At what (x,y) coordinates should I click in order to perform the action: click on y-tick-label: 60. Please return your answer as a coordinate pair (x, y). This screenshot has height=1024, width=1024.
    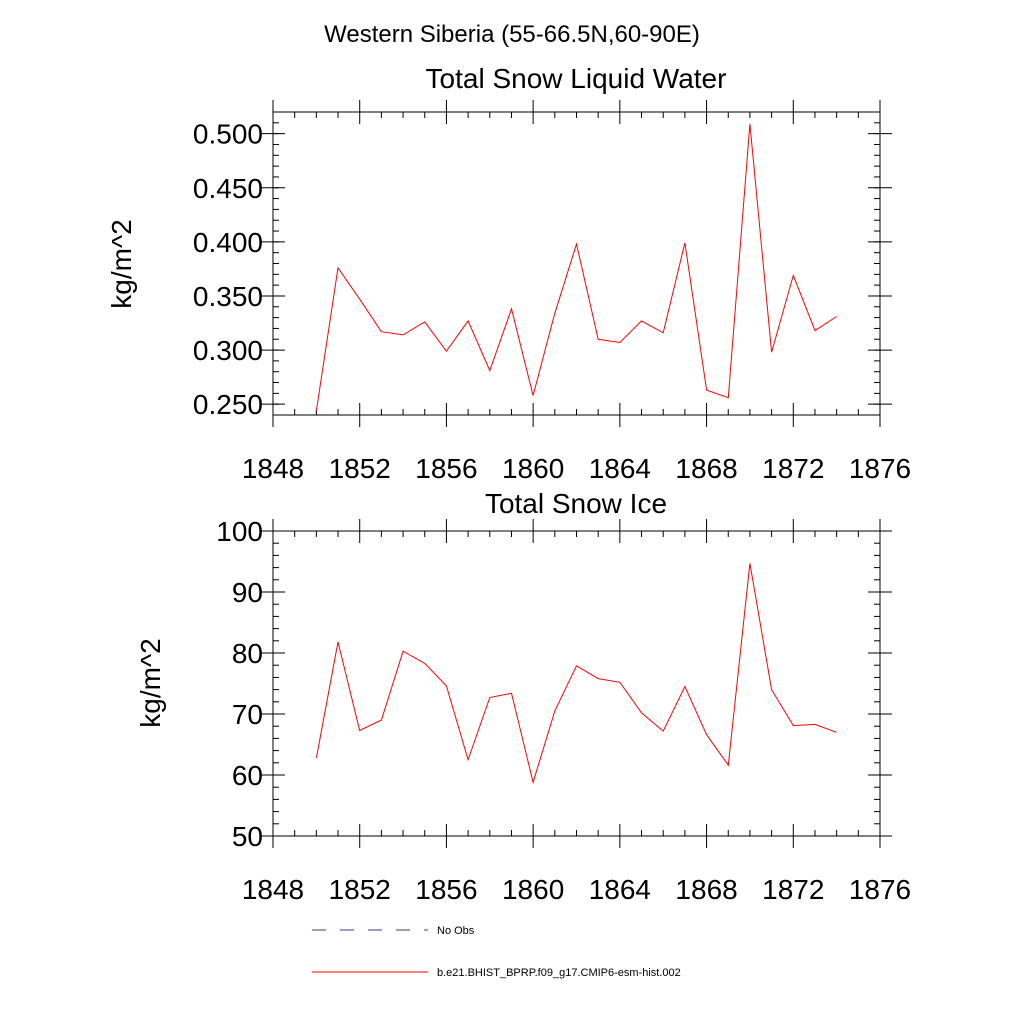
    Looking at the image, I should click on (247, 775).